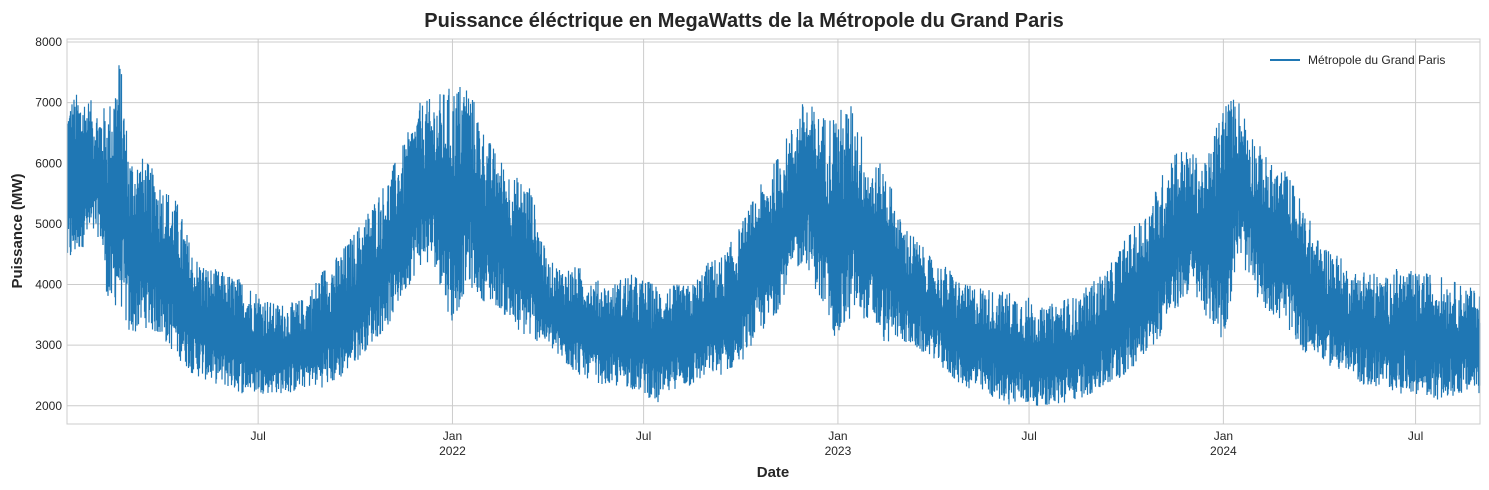 This screenshot has width=1489, height=490. Describe the element at coordinates (17, 230) in the screenshot. I see `y-axis-title: Puissance (MW)` at that location.